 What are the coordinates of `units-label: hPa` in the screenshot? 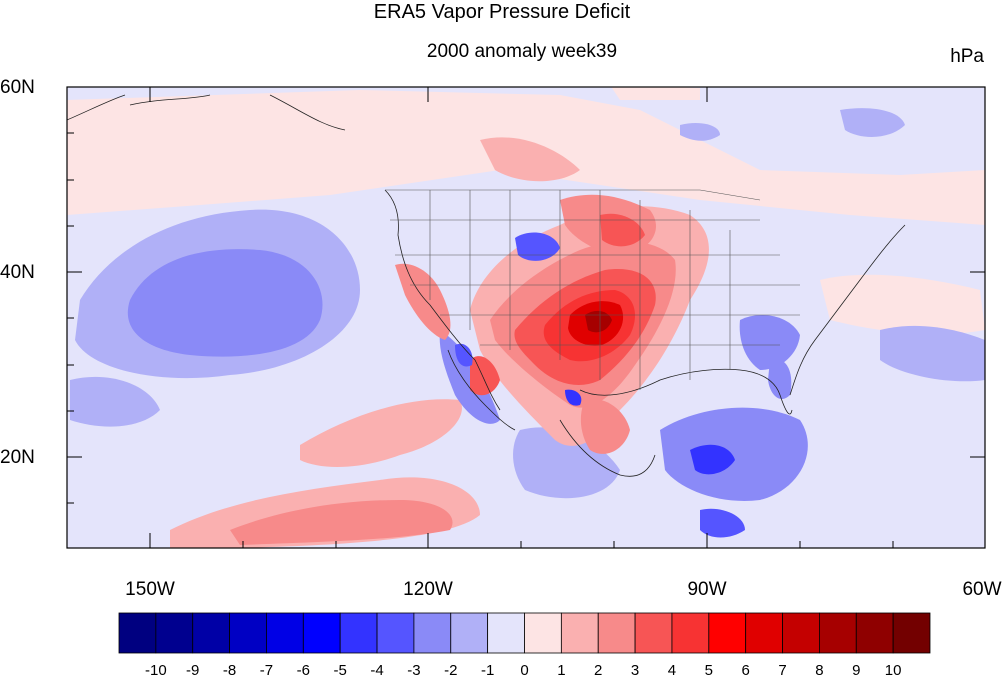 It's located at (967, 56).